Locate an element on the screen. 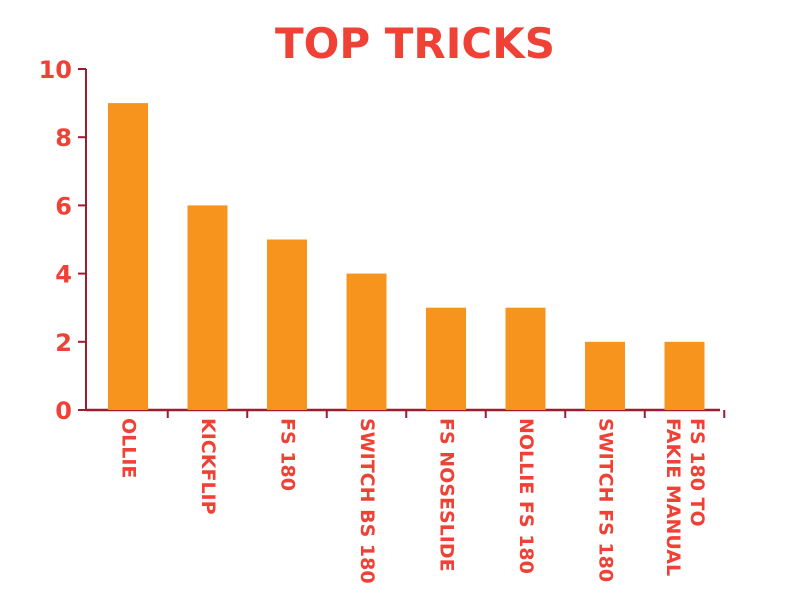 The height and width of the screenshot is (612, 792). y-tick-label: 10 is located at coordinates (55, 70).